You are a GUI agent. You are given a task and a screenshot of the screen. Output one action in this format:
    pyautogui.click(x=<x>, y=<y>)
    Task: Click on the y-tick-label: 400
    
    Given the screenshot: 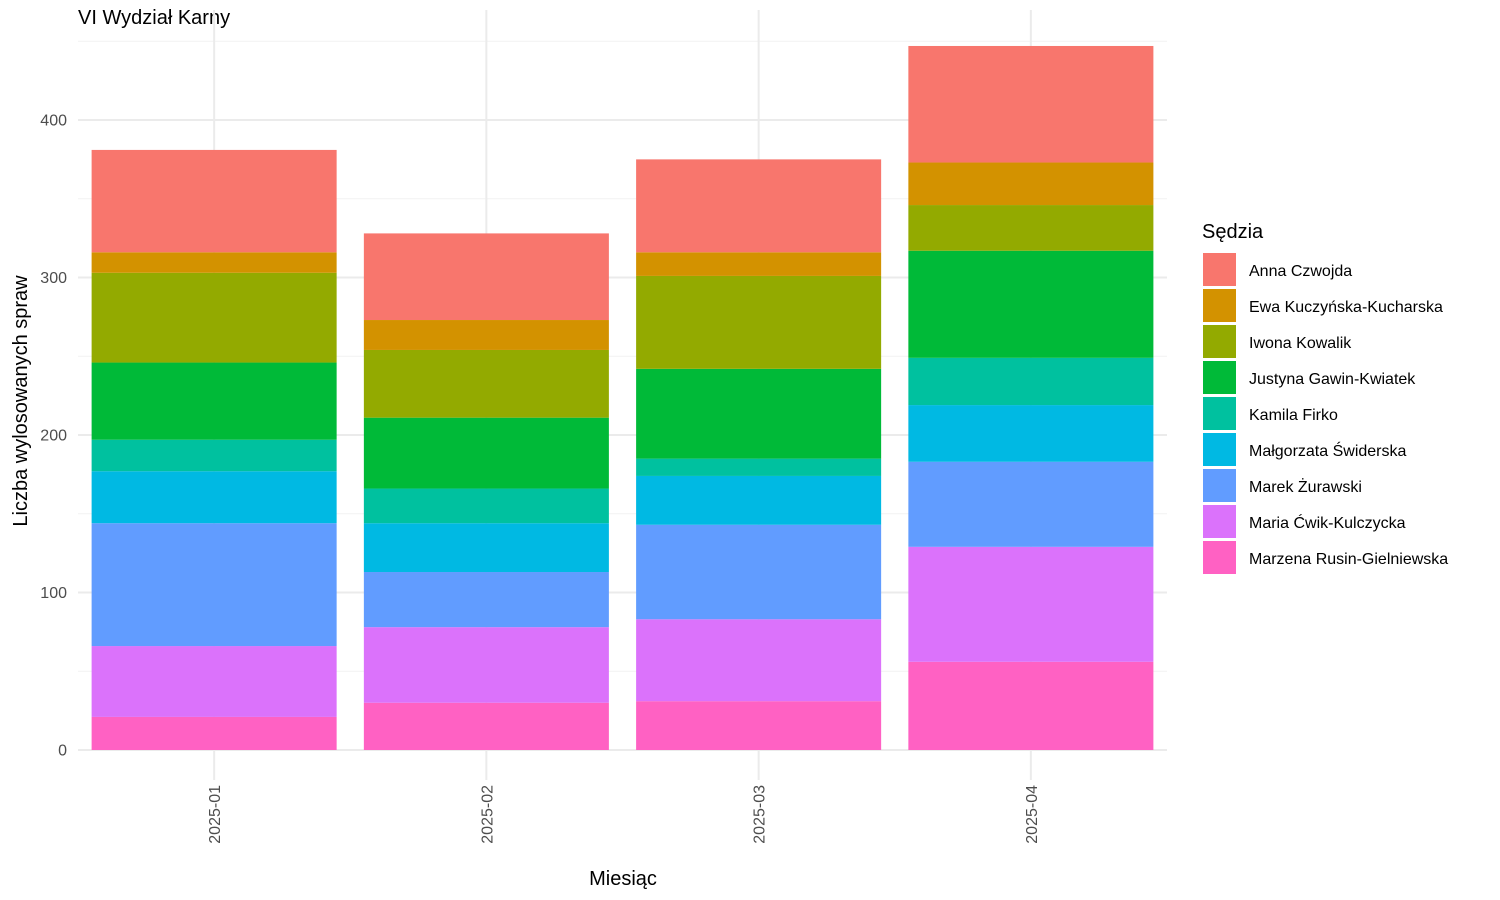 What is the action you would take?
    pyautogui.click(x=53, y=121)
    